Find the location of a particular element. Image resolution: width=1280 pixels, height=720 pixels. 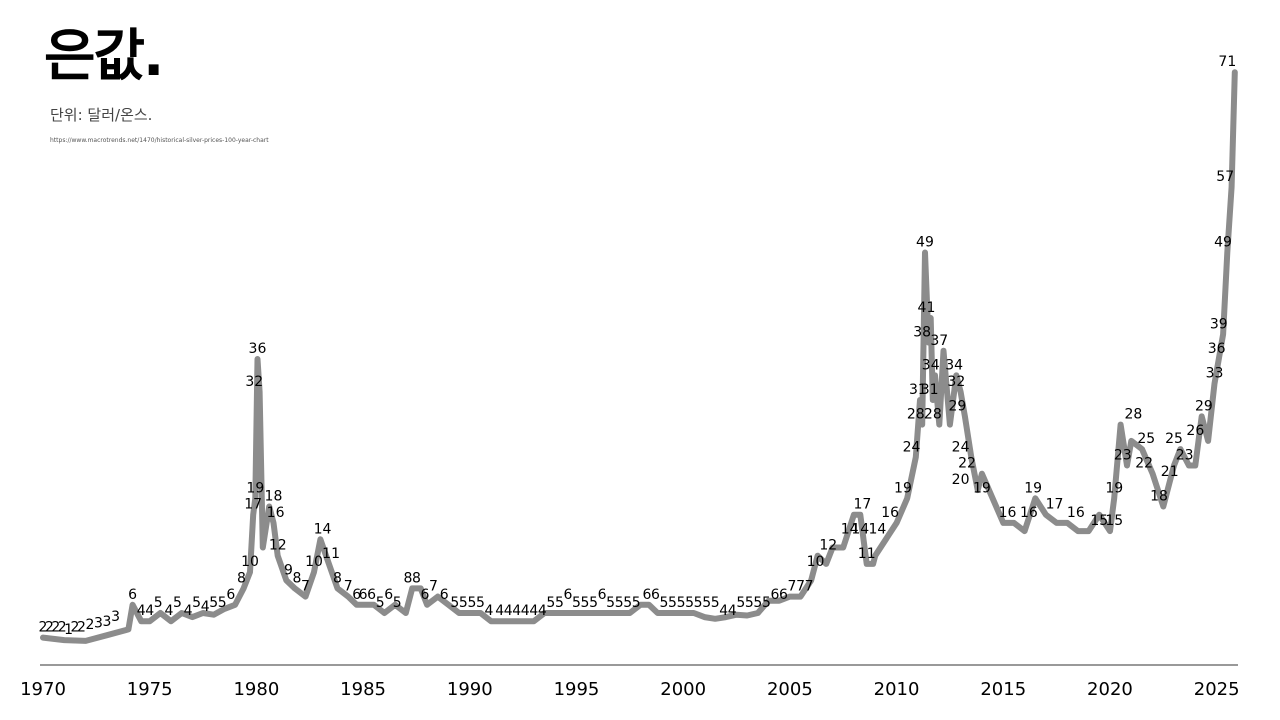

data-label: 26 is located at coordinates (1195, 431).